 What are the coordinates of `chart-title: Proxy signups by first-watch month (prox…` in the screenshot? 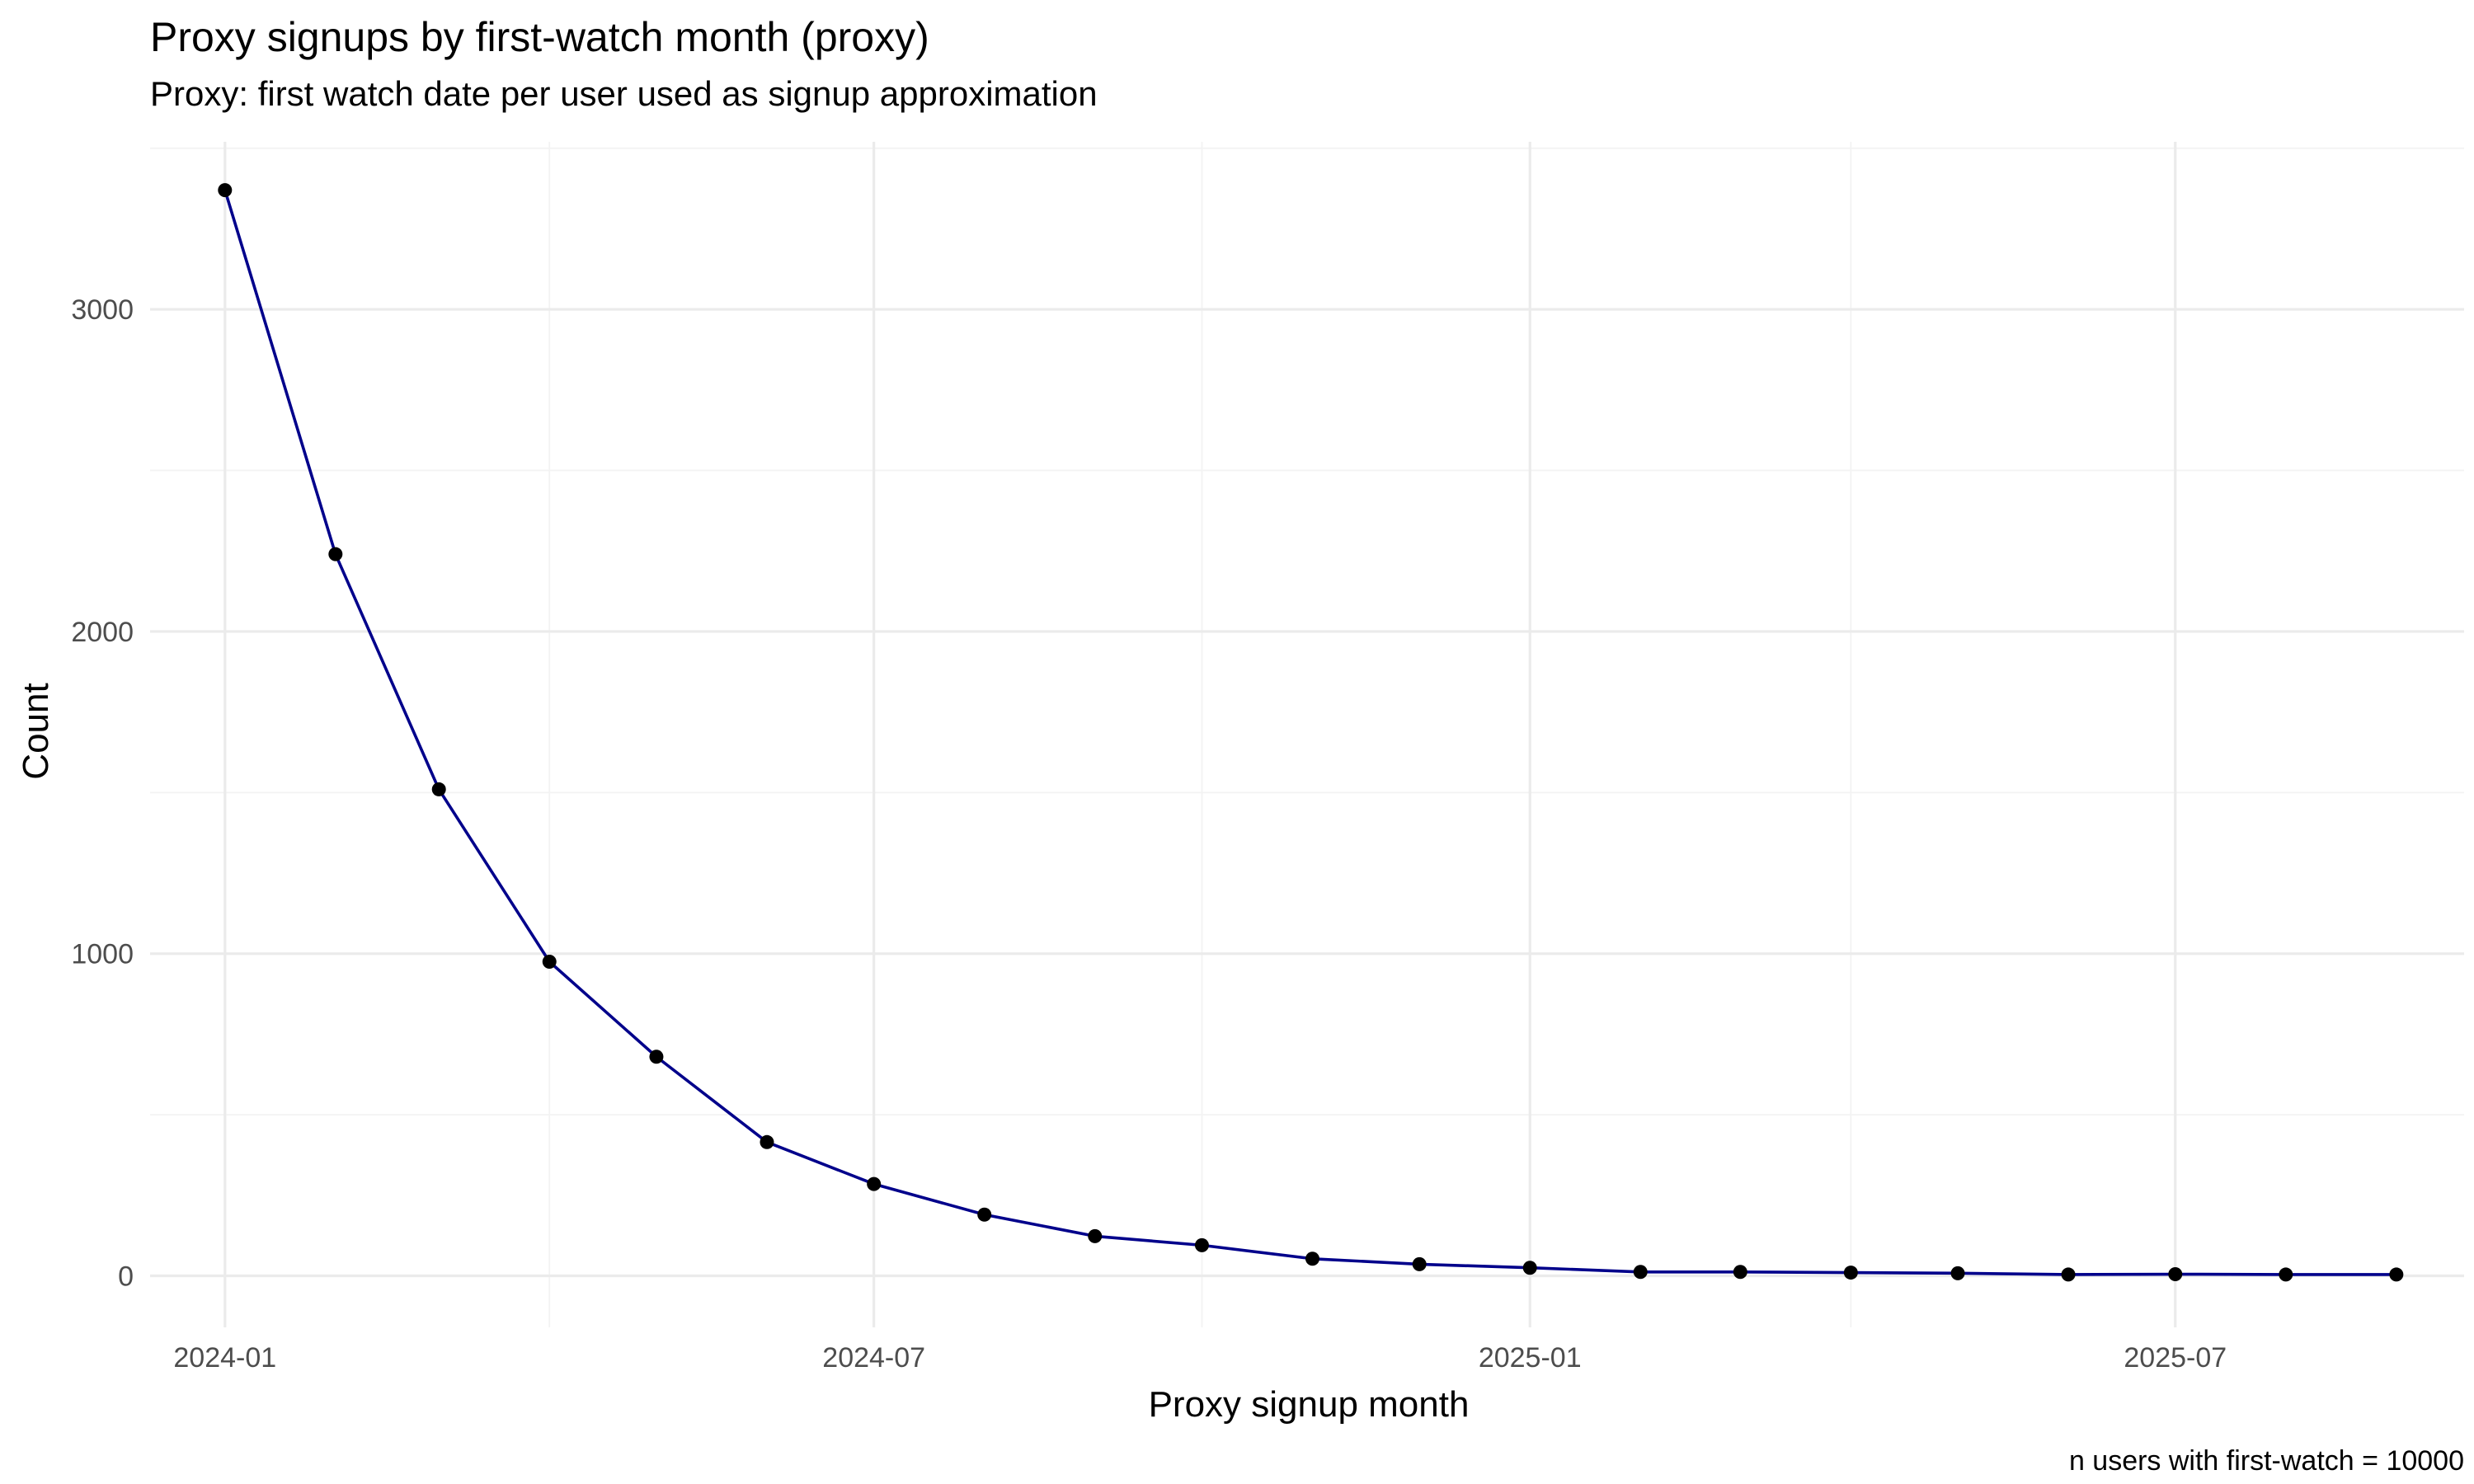 It's located at (539, 37).